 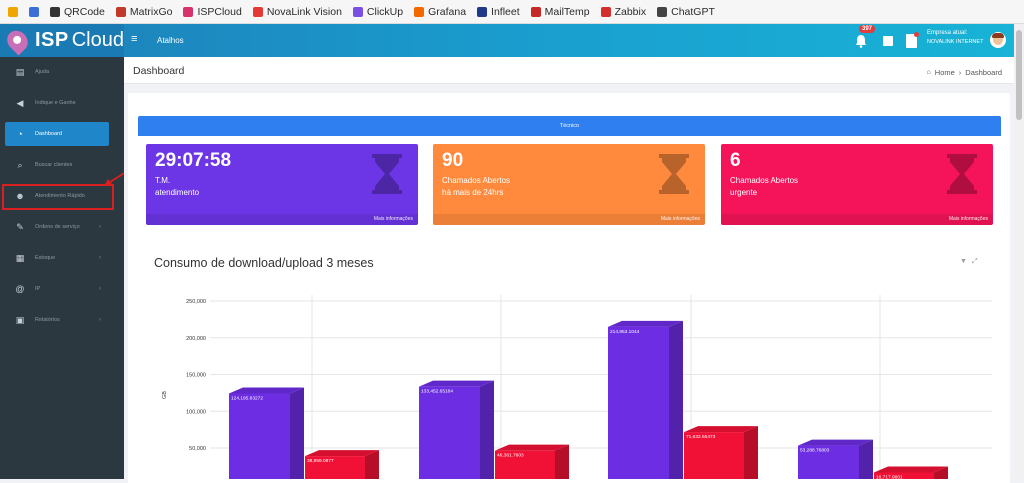 What do you see at coordinates (197, 449) in the screenshot?
I see `y-tick-label: 50,000` at bounding box center [197, 449].